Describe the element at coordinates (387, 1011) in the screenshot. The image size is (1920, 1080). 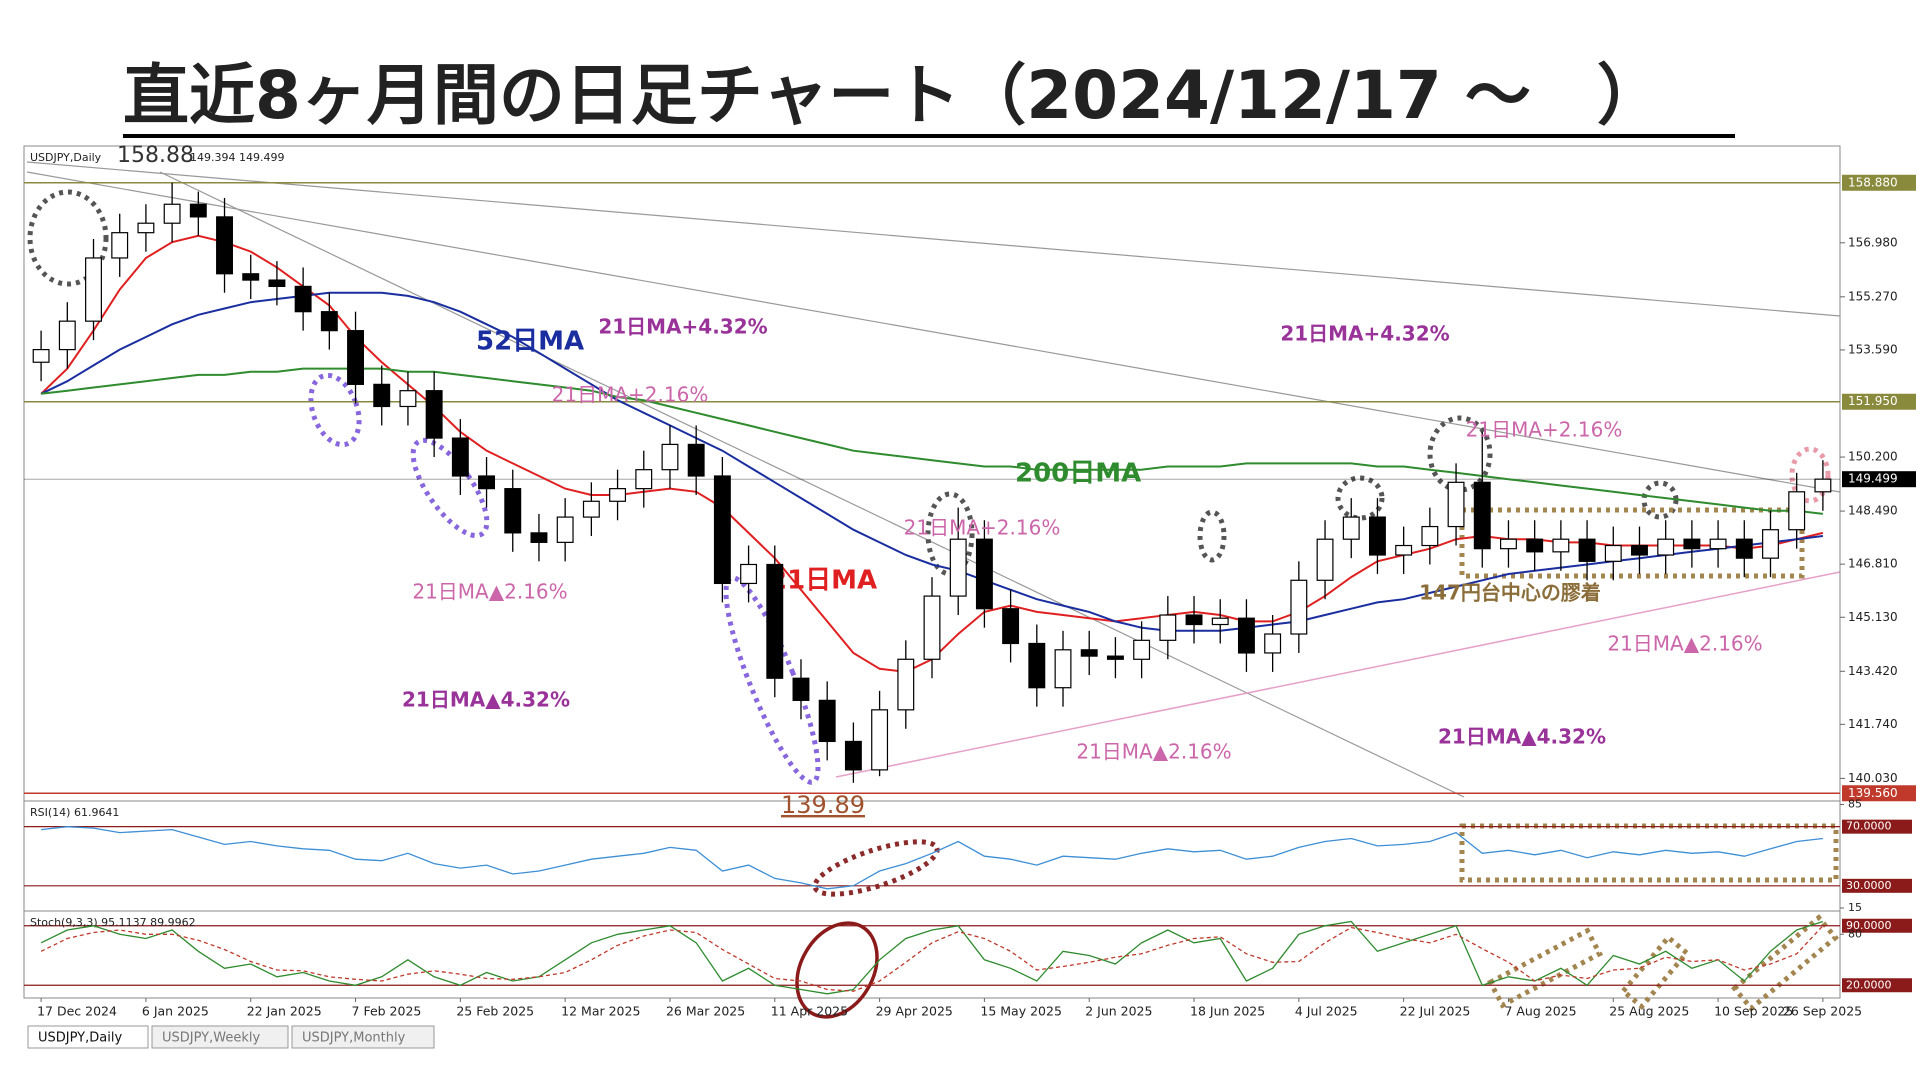
I see `x-tick-label: 7 Feb 2025` at that location.